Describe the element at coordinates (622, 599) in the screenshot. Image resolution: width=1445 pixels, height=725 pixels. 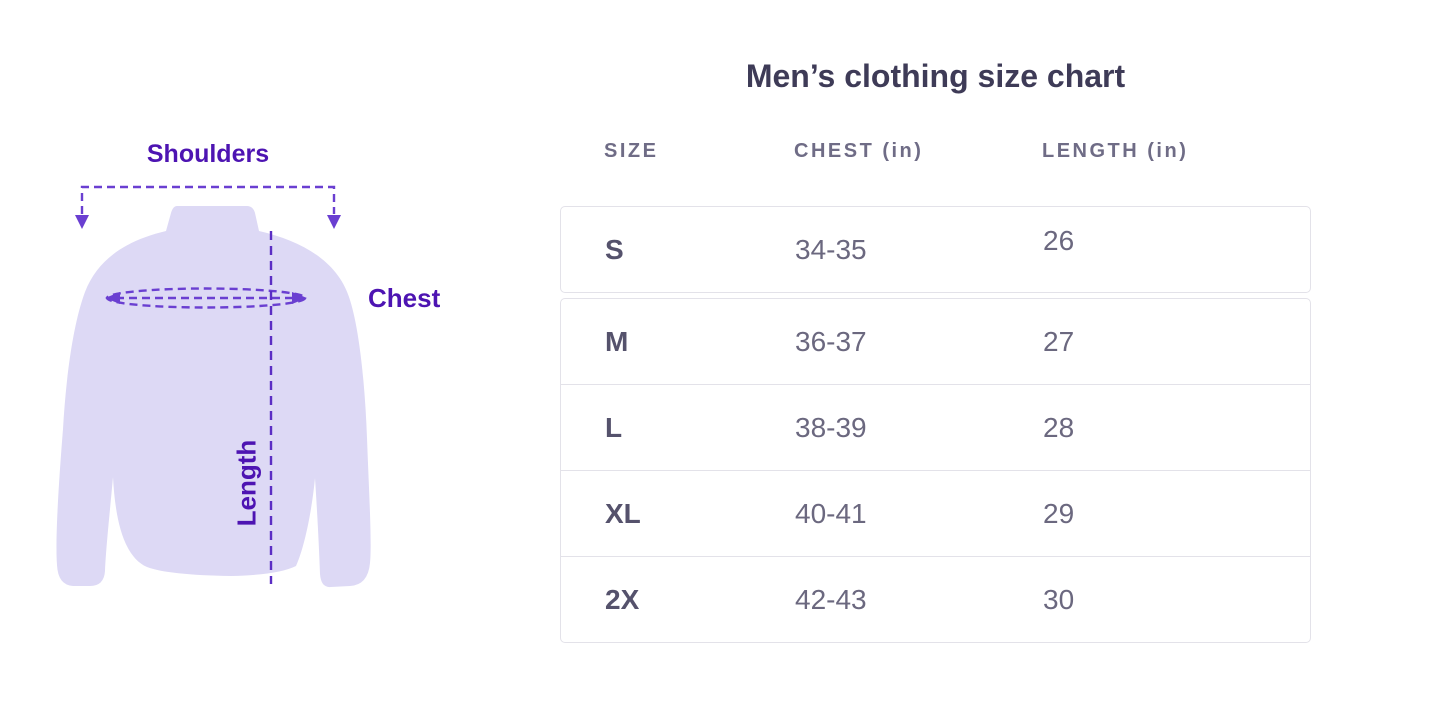
I see `size-cell: 2X` at that location.